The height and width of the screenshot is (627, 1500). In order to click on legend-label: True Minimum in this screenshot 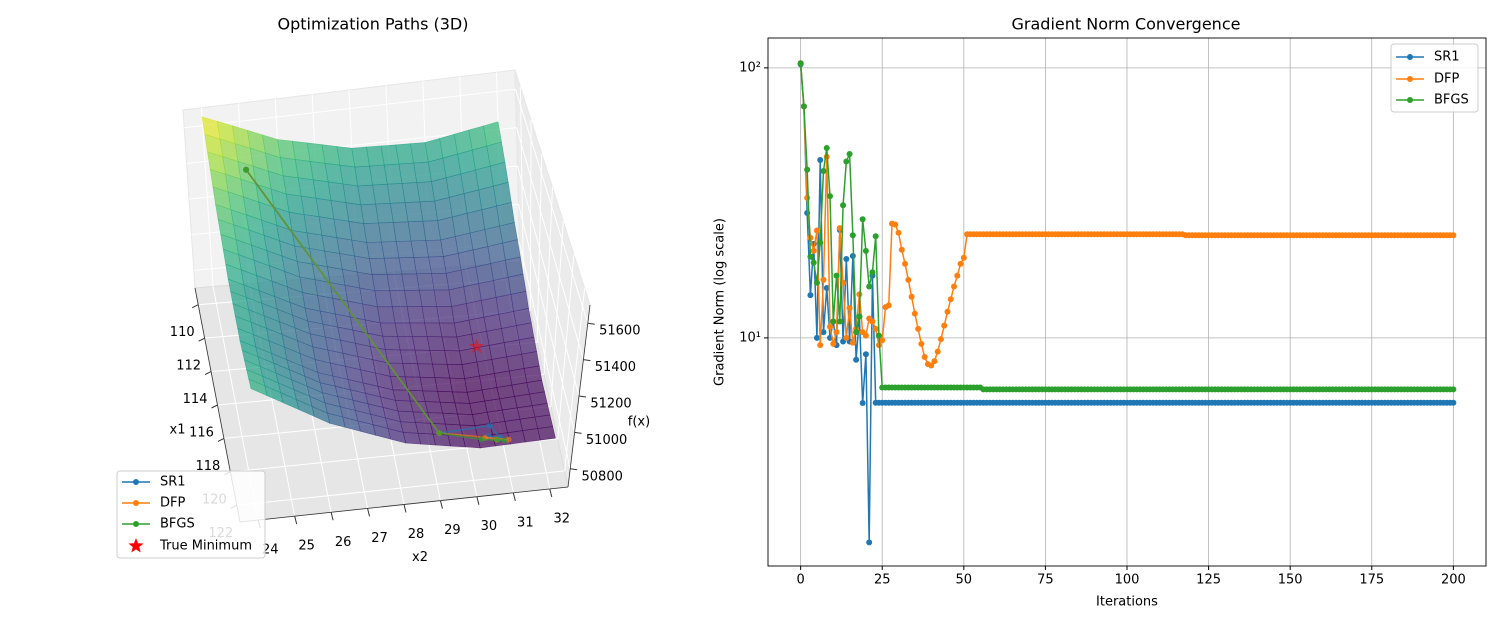, I will do `click(205, 546)`.